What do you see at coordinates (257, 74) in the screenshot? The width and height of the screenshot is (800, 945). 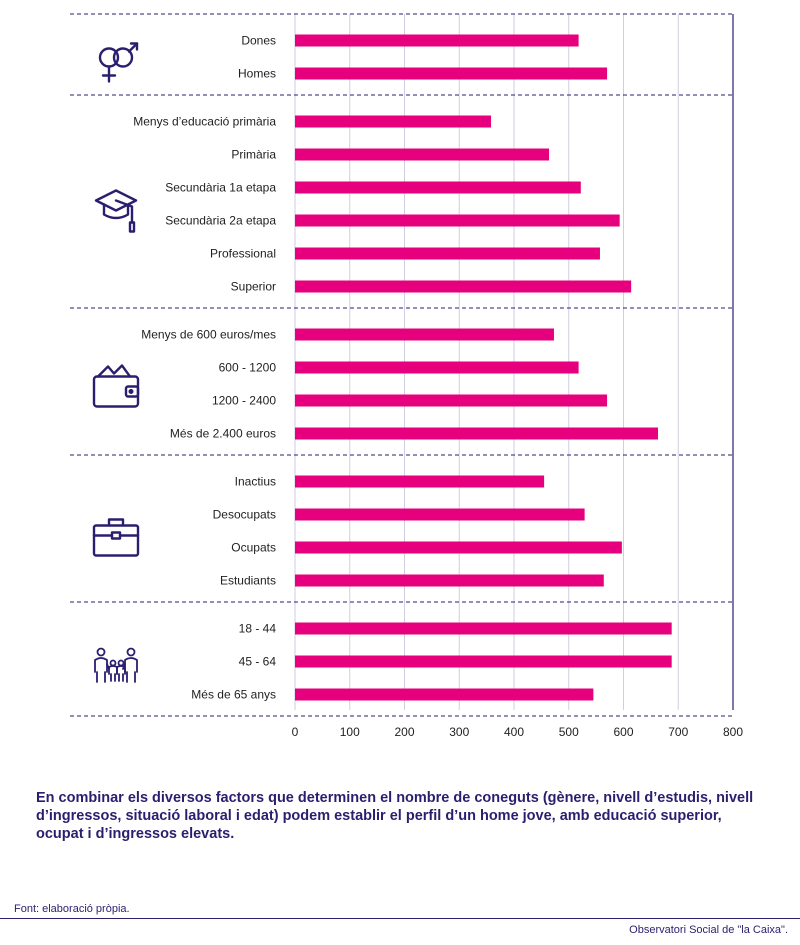 I see `category-label: Homes` at bounding box center [257, 74].